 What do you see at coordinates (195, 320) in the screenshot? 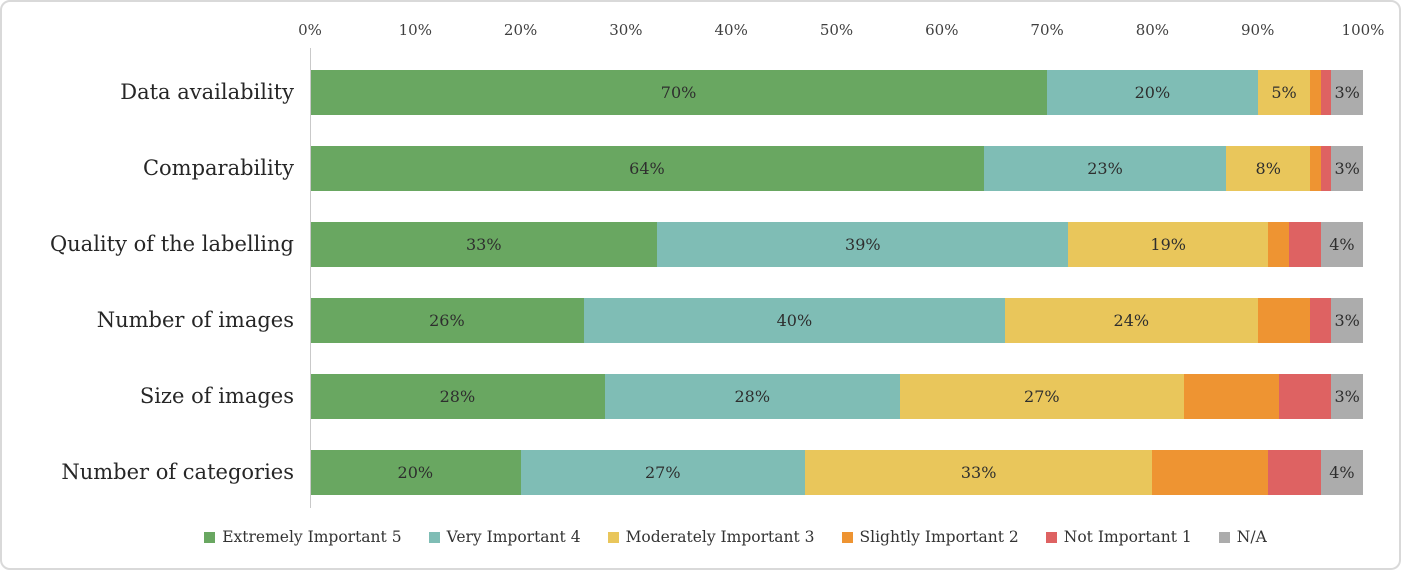
I see `category-label: Number of images` at bounding box center [195, 320].